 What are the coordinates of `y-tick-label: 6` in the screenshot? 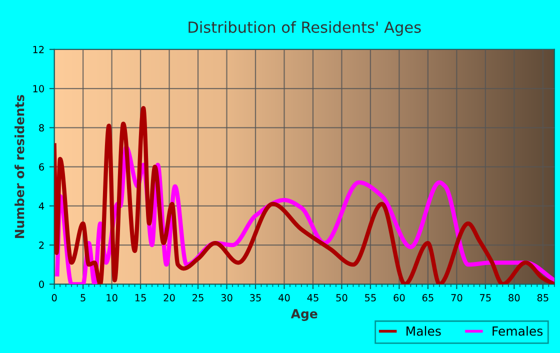 It's located at (41, 167).